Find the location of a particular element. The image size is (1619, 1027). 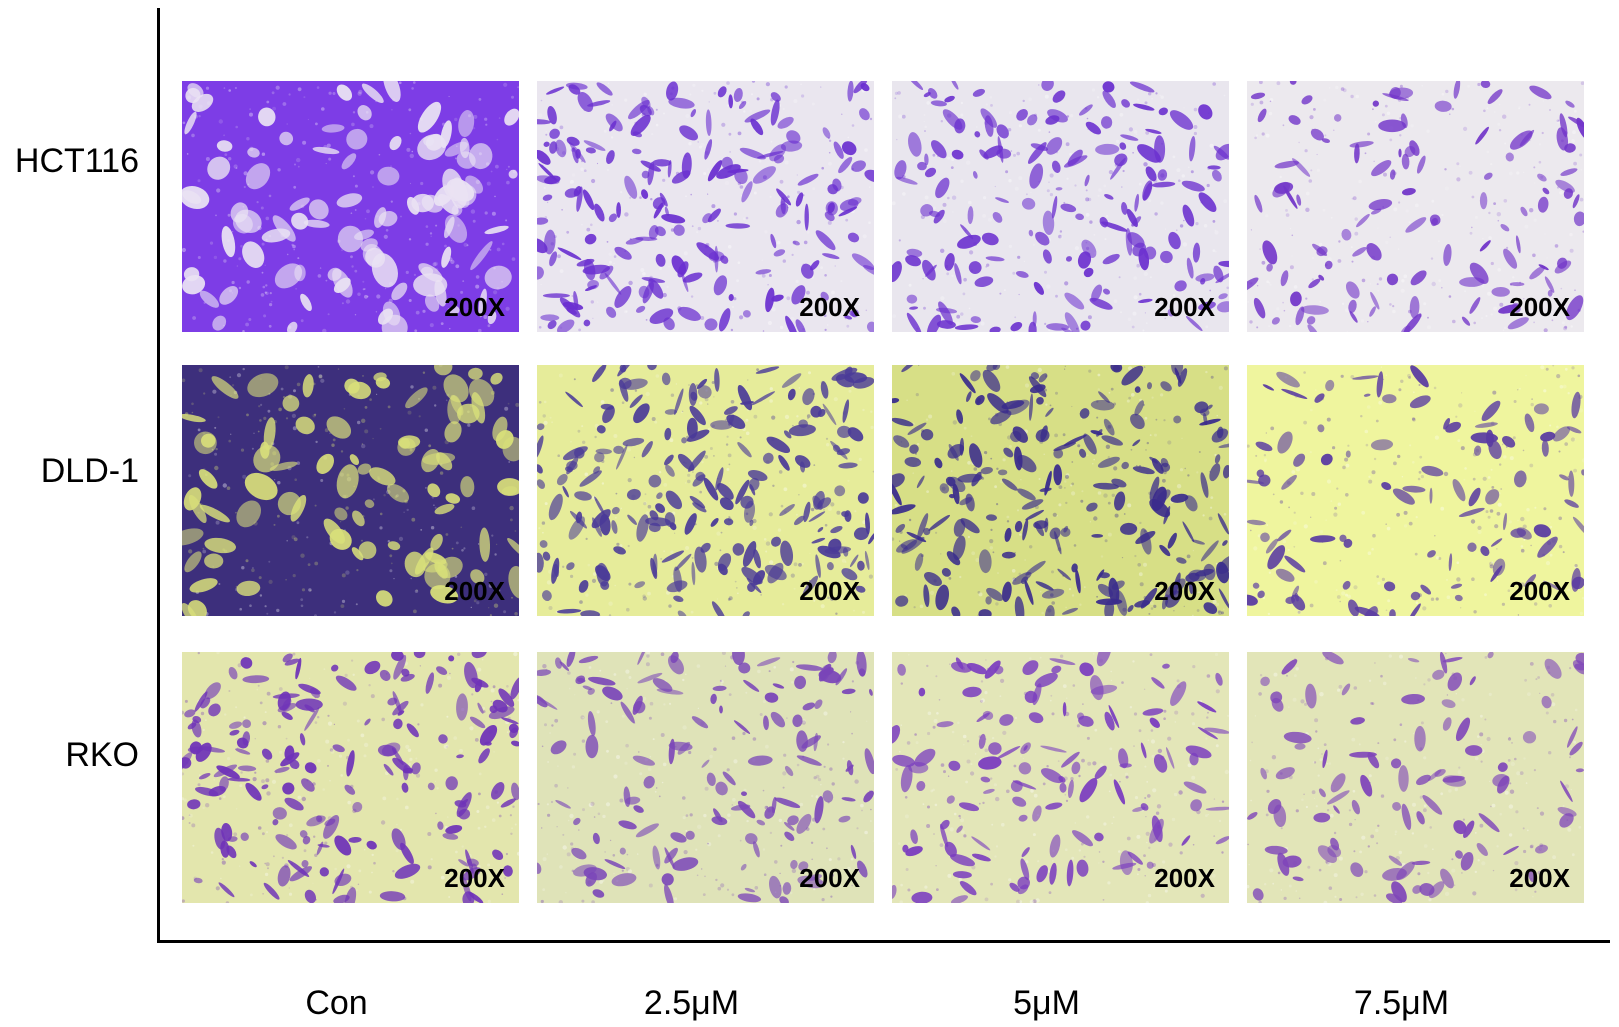

micrograph-rko-5um: 200X is located at coordinates (1060, 777).